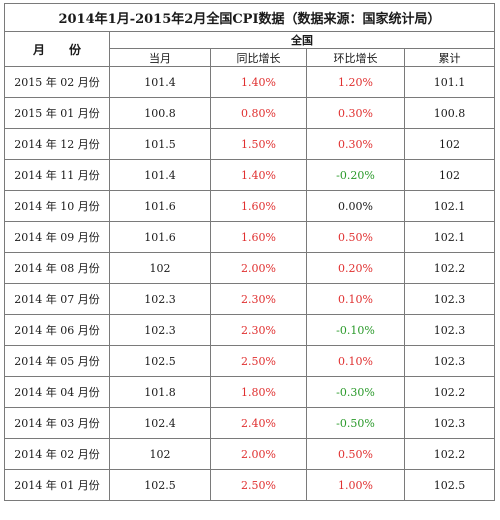  I want to click on table-row: 2014 年 04 月份 101.8 1.80% -0.30% 102.2, so click(250, 392).